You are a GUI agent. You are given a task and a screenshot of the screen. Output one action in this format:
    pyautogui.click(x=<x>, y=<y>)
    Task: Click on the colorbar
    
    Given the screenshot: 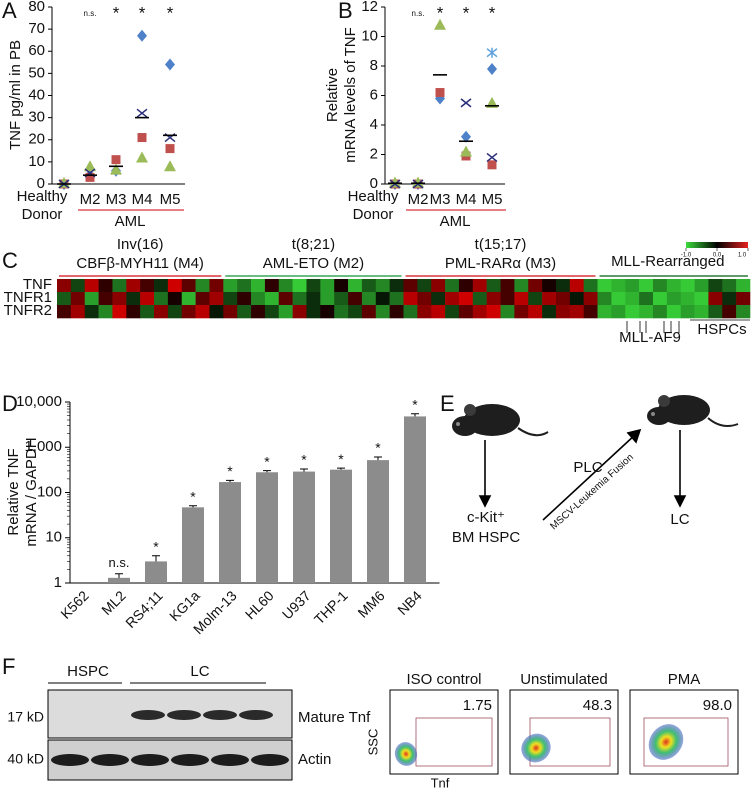 What is the action you would take?
    pyautogui.click(x=717, y=245)
    